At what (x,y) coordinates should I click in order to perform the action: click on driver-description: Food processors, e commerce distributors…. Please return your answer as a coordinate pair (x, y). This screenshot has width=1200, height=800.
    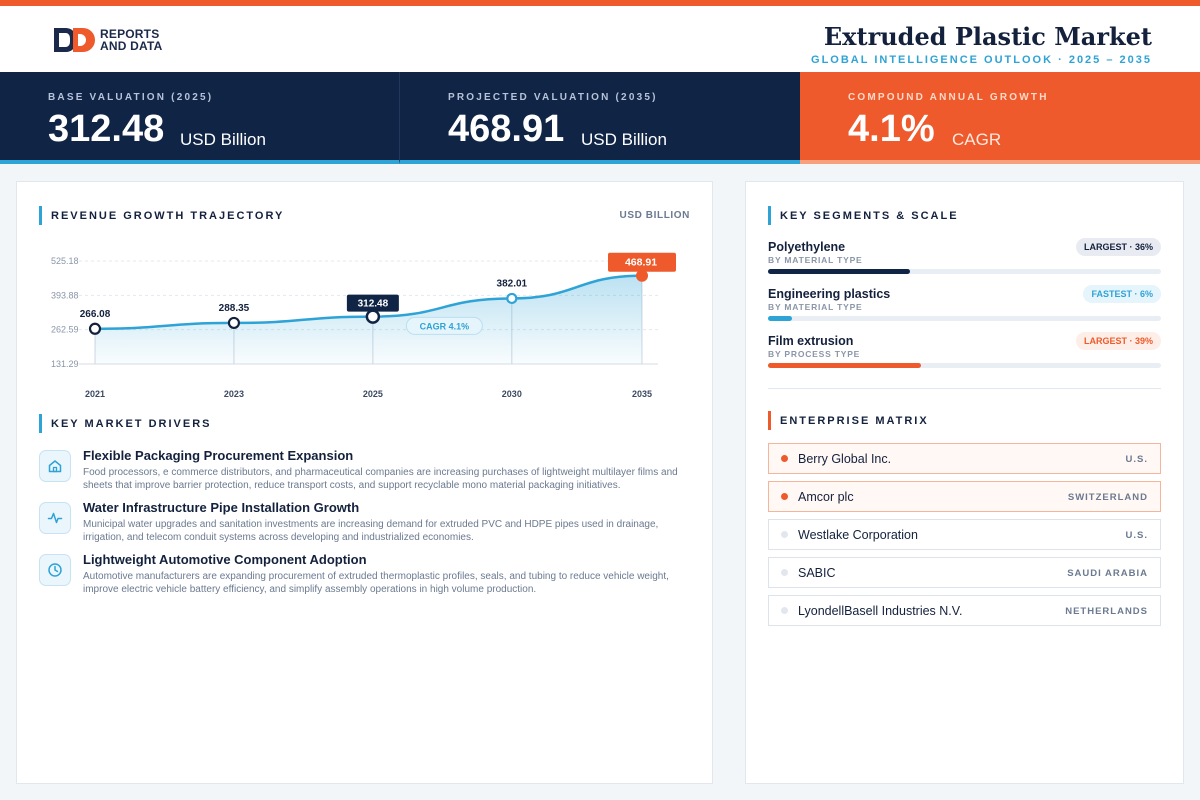
    Looking at the image, I should click on (380, 479).